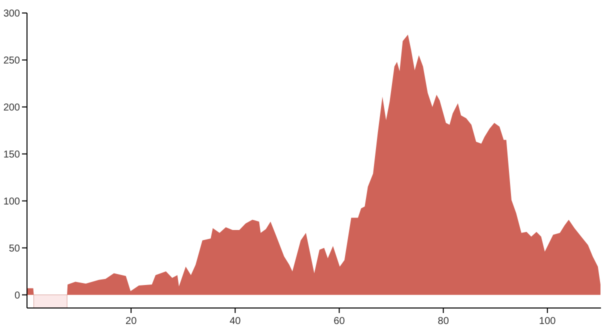 Image resolution: width=605 pixels, height=327 pixels. I want to click on x-tick-label: 80, so click(444, 321).